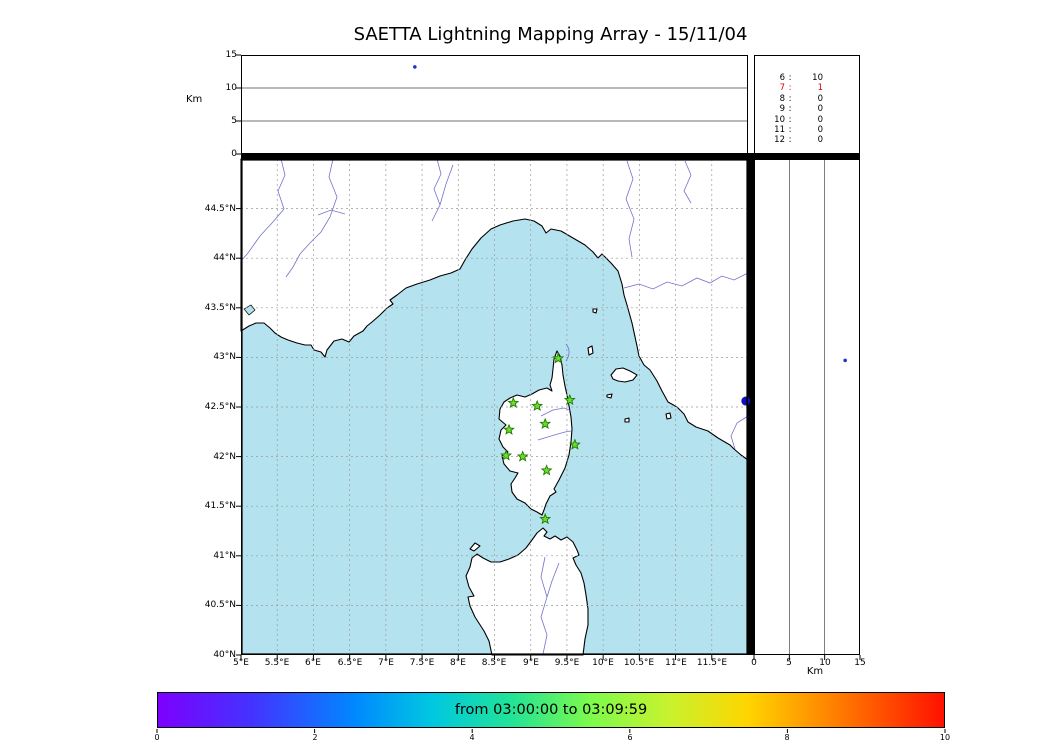  What do you see at coordinates (241, 663) in the screenshot?
I see `lon-tick-label: 5°E` at bounding box center [241, 663].